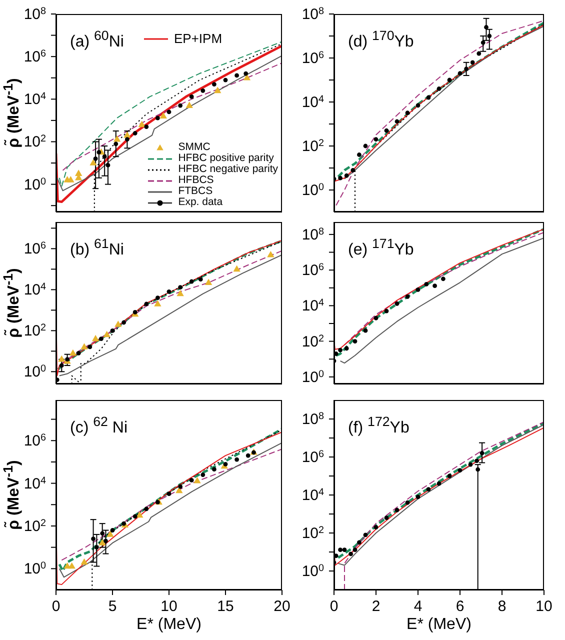 The image size is (565, 640). What do you see at coordinates (99, 426) in the screenshot?
I see `text: (c) $^{62}$ Ni` at bounding box center [99, 426].